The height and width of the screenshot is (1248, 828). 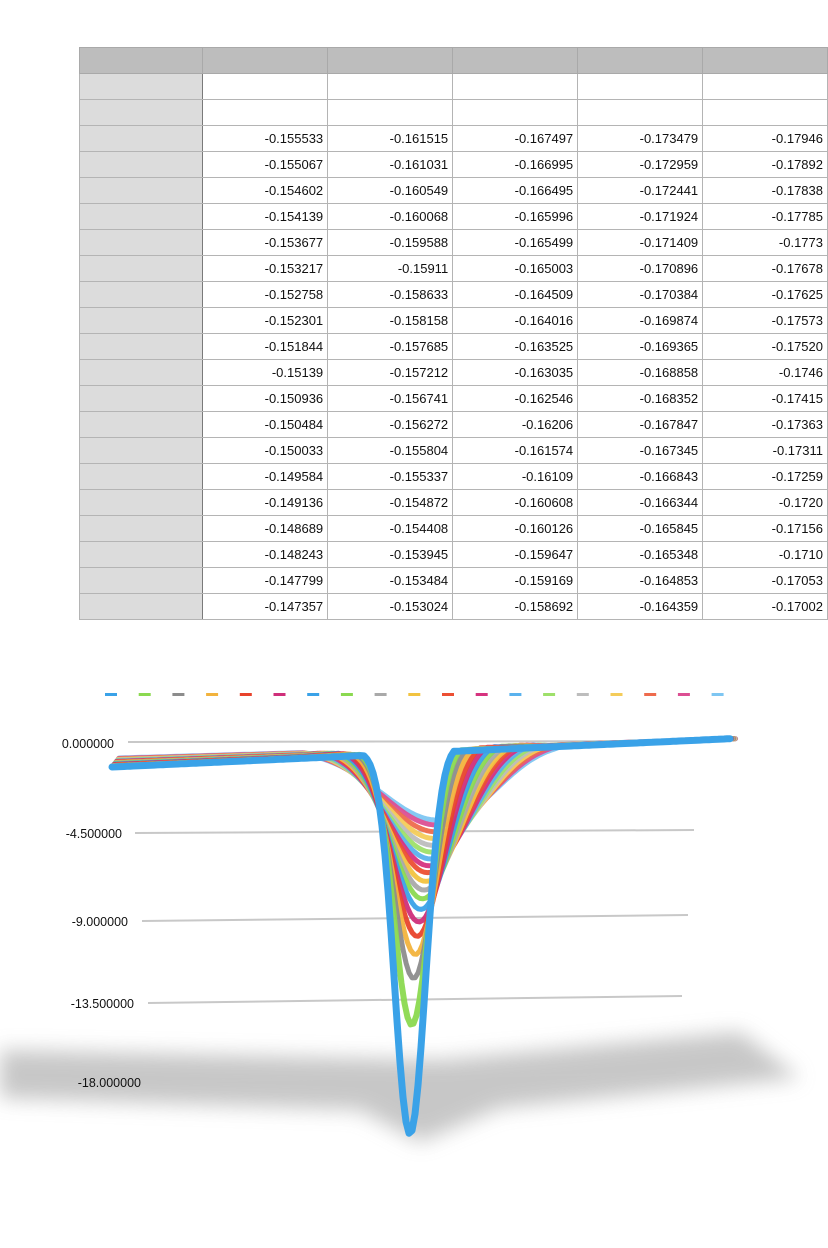 What do you see at coordinates (390, 398) in the screenshot?
I see `table-cell: -0.156741` at bounding box center [390, 398].